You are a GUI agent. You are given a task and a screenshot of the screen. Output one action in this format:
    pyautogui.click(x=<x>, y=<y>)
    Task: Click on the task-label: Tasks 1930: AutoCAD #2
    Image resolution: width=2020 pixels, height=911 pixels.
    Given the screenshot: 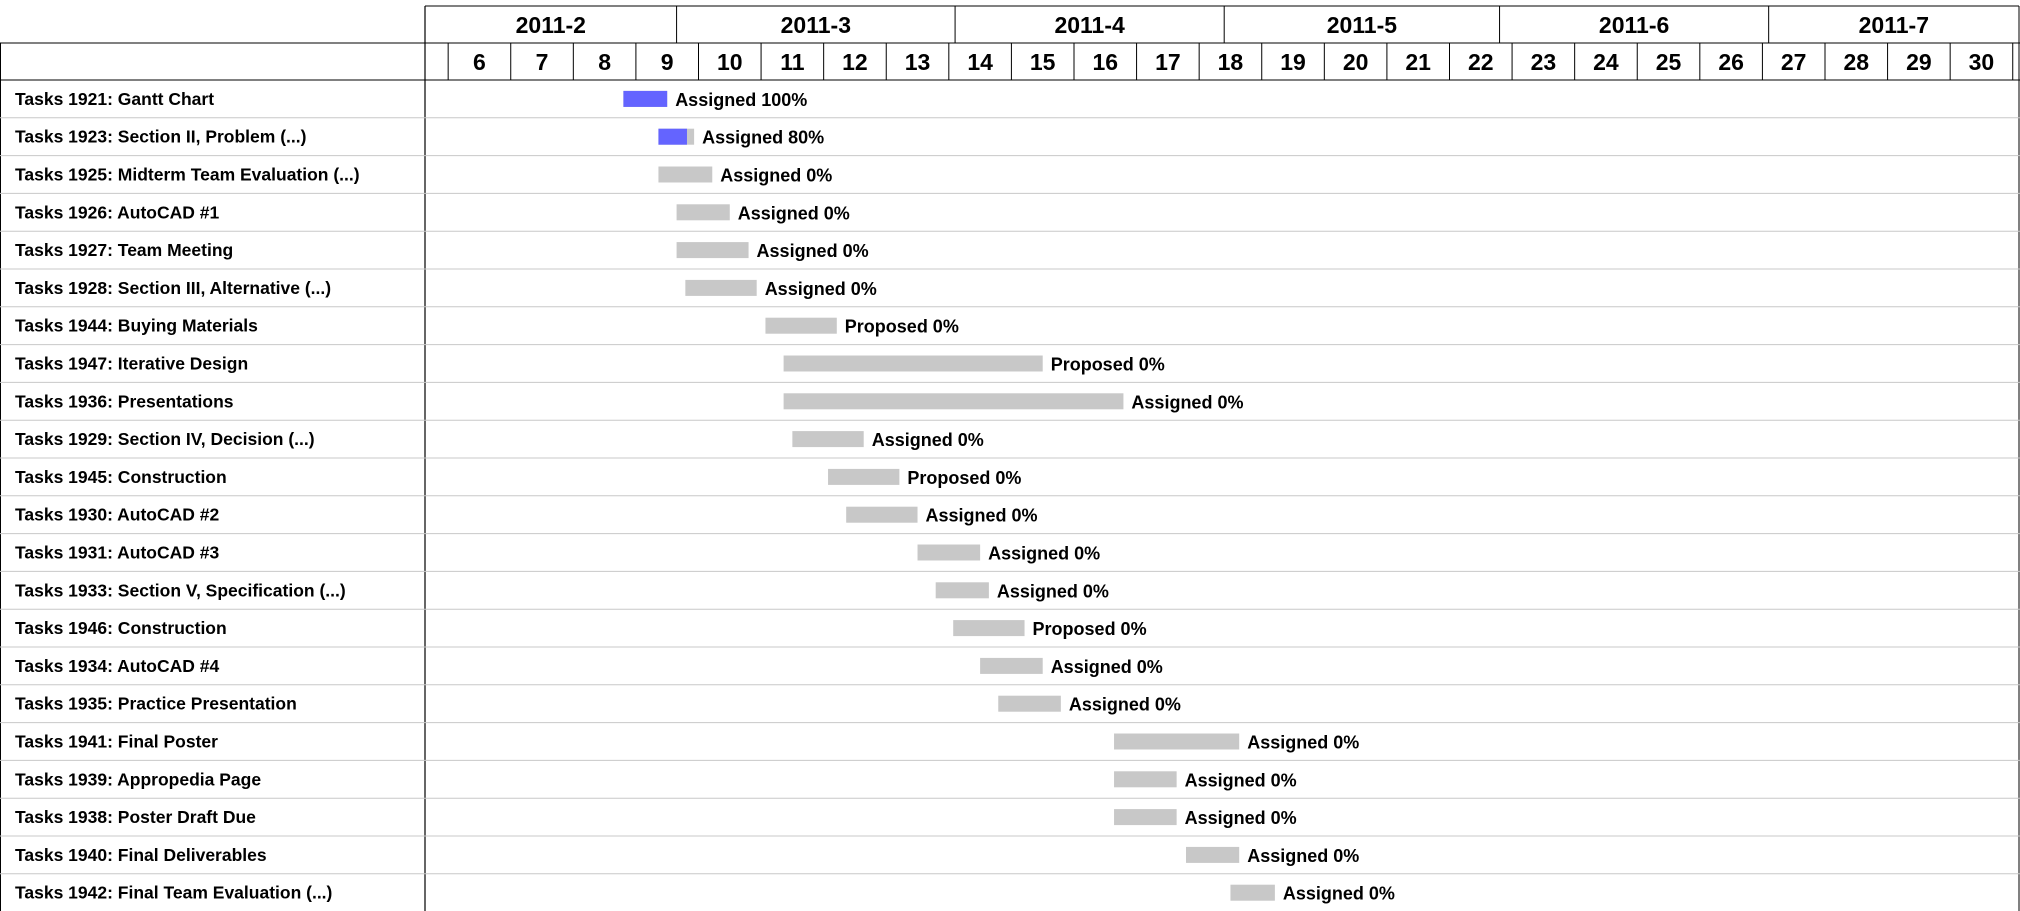 What is the action you would take?
    pyautogui.click(x=117, y=515)
    